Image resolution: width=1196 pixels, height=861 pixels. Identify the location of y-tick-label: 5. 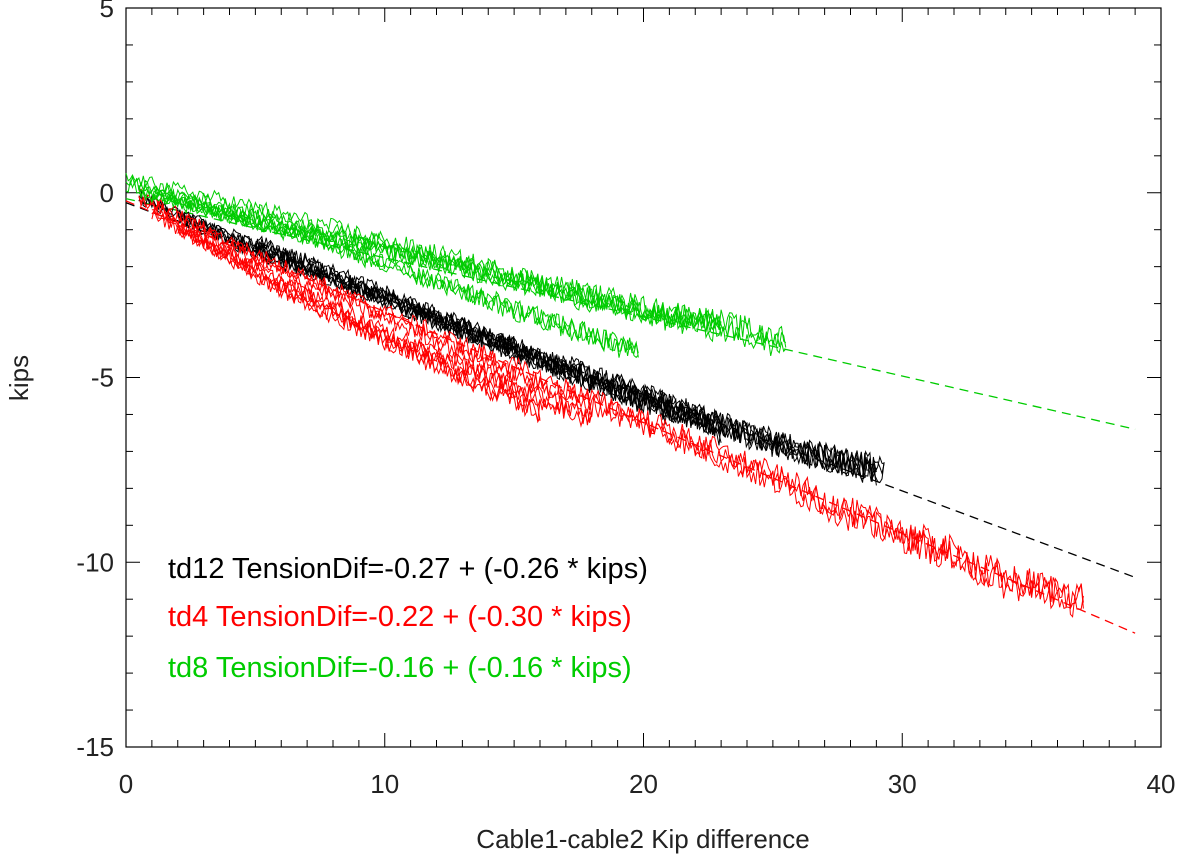
(107, 11).